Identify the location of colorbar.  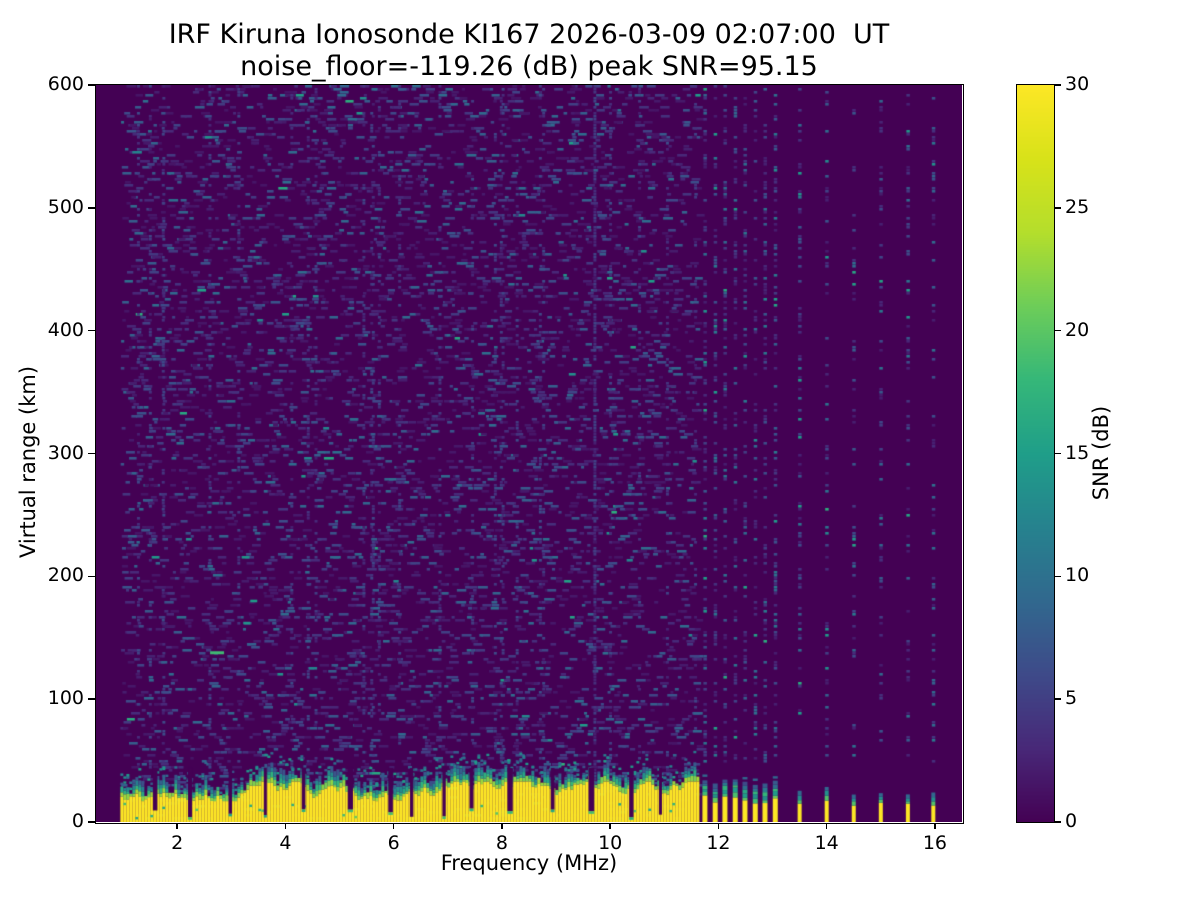
(1035, 453).